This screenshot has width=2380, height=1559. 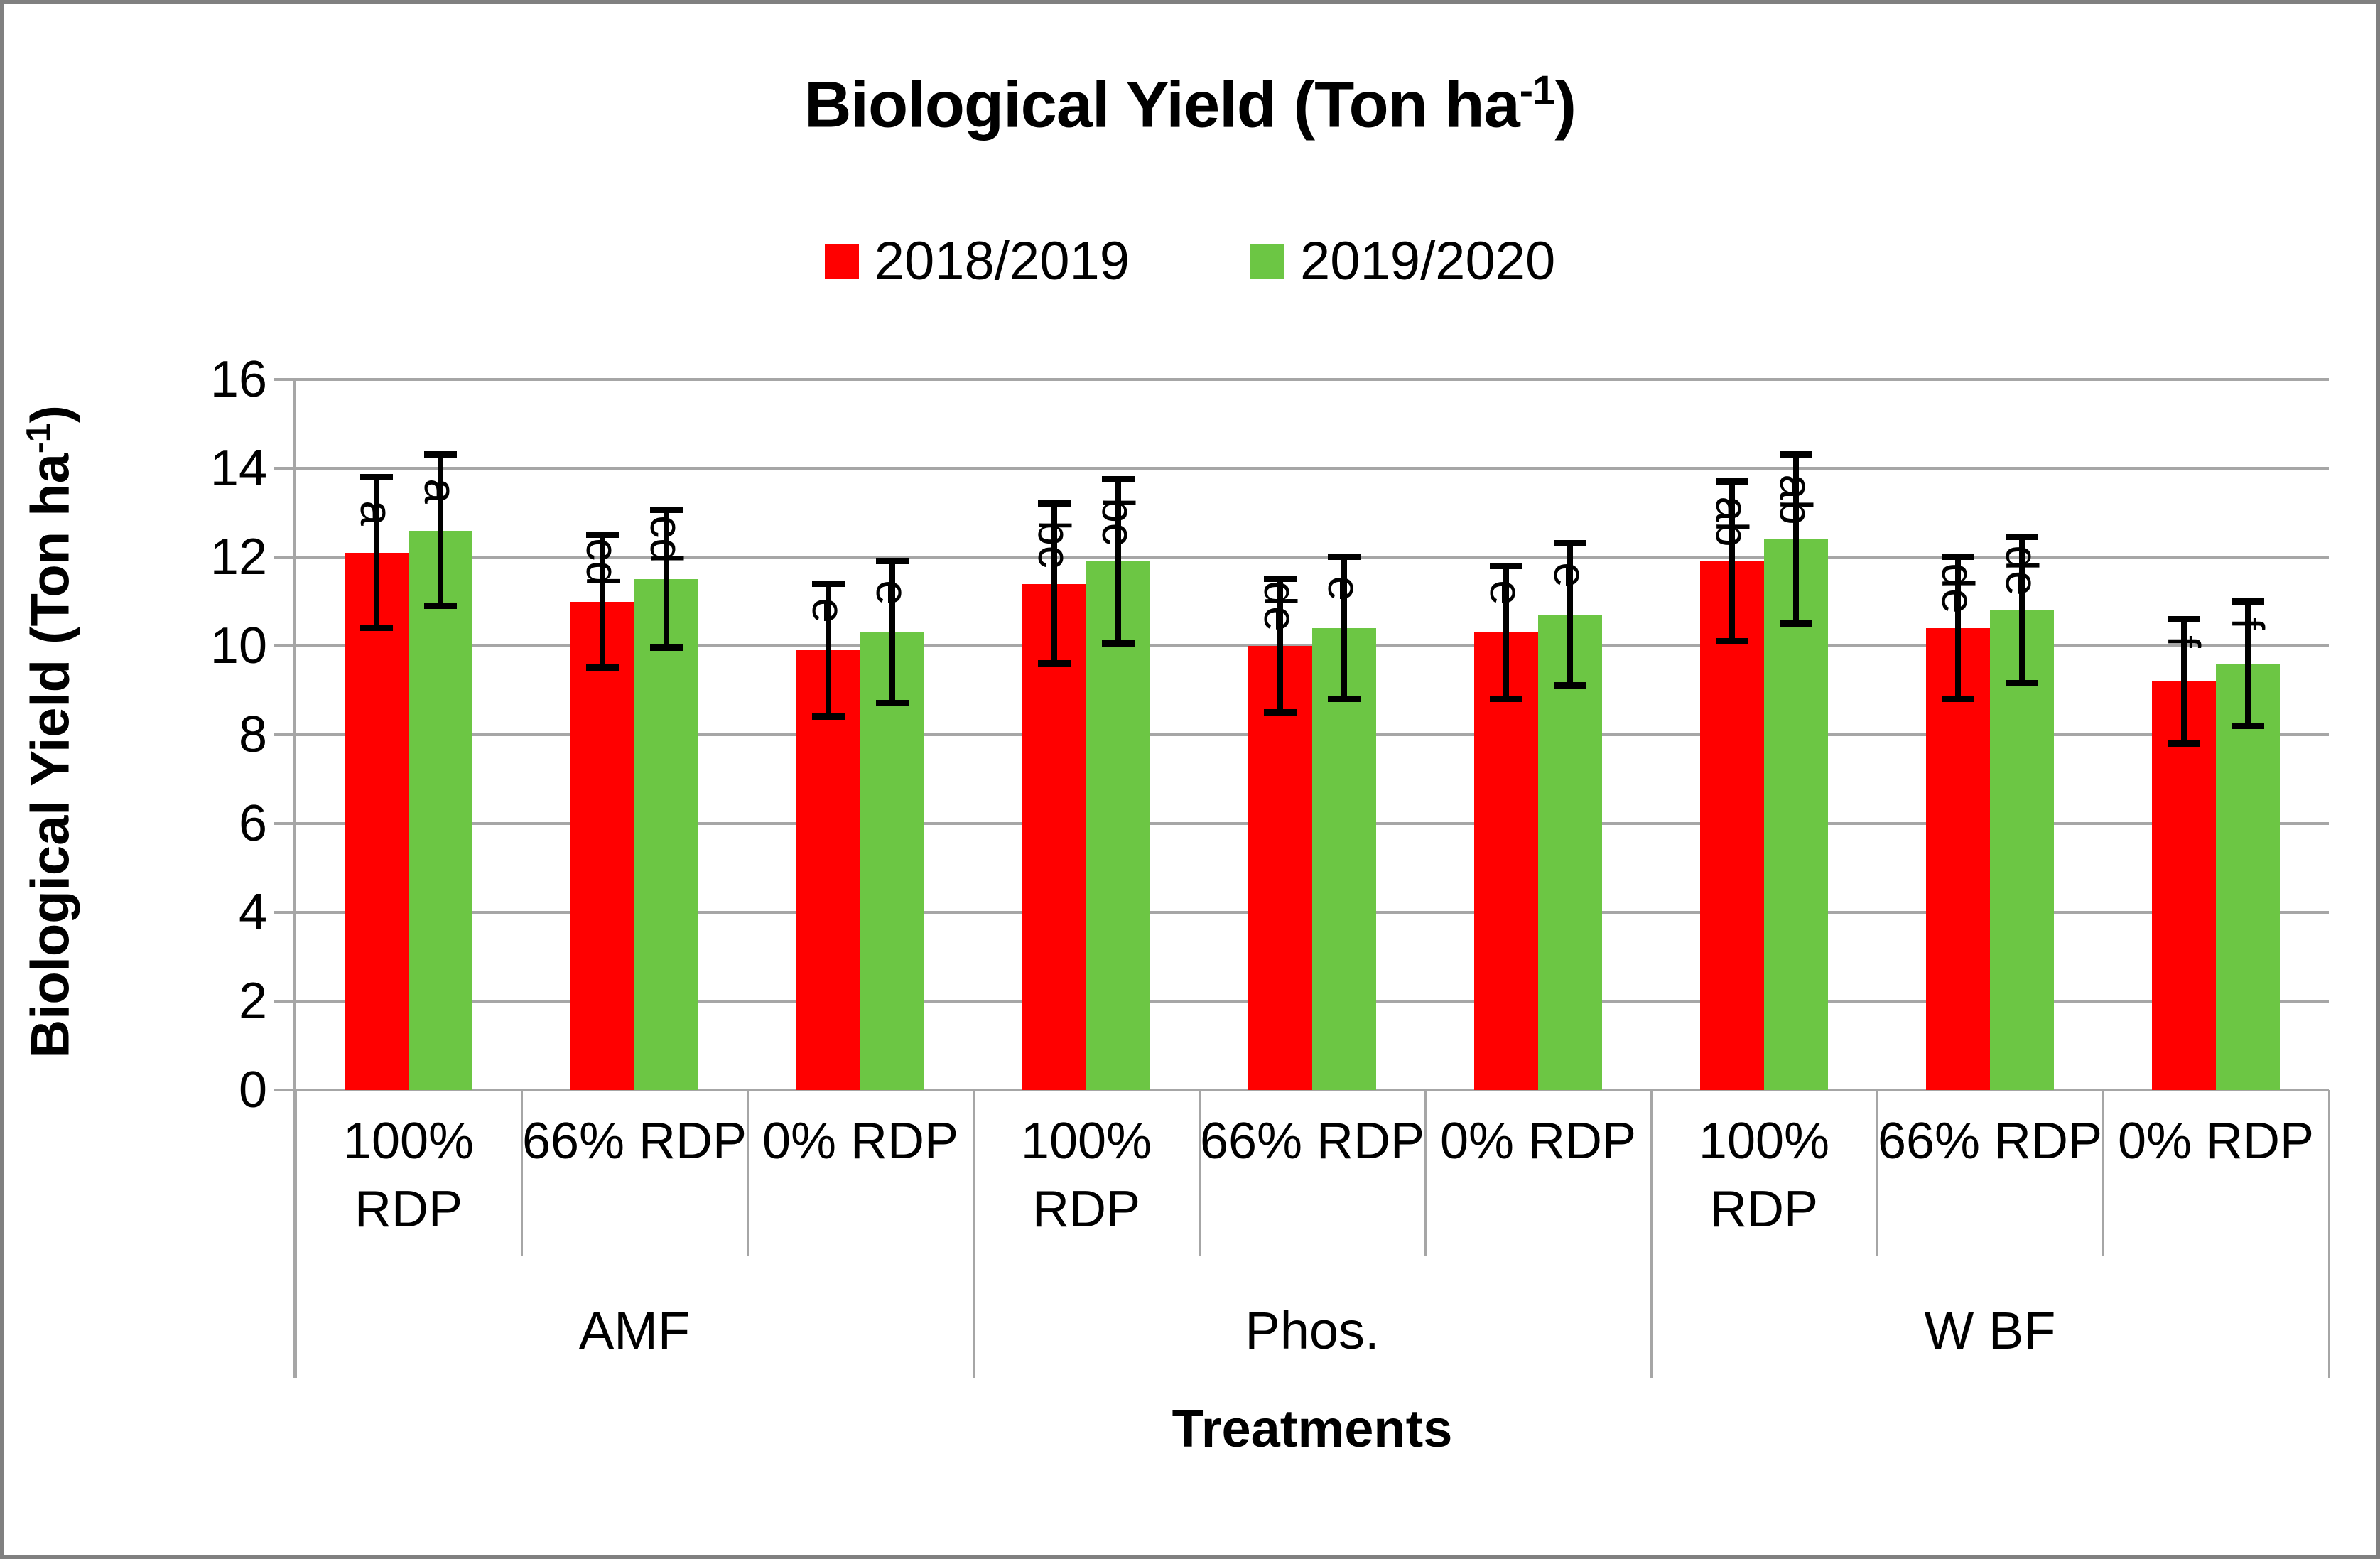 I want to click on y-tick-label: 8, so click(x=253, y=735).